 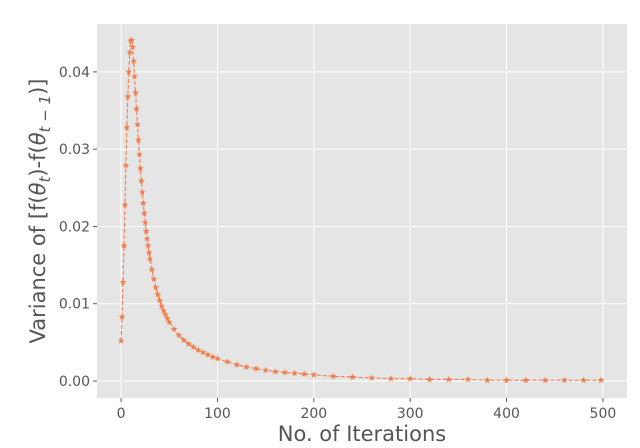 I want to click on y-label-mid: )-f(, so click(x=38, y=160).